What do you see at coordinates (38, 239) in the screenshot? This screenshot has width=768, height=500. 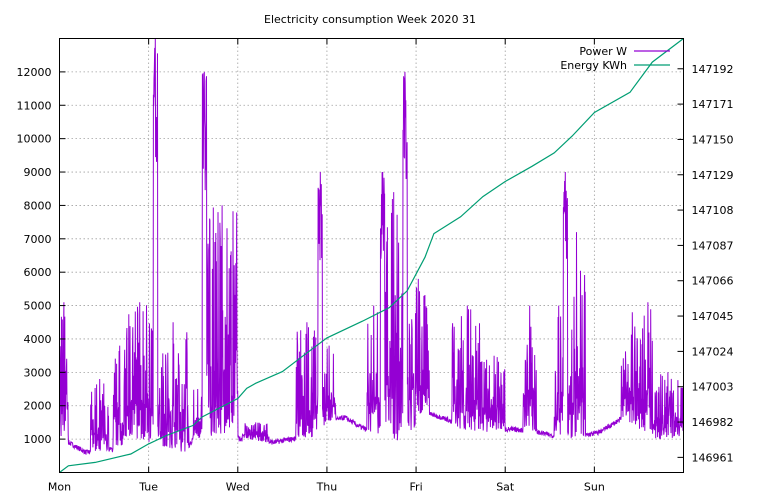 I see `y-left-tick-label: 7000` at bounding box center [38, 239].